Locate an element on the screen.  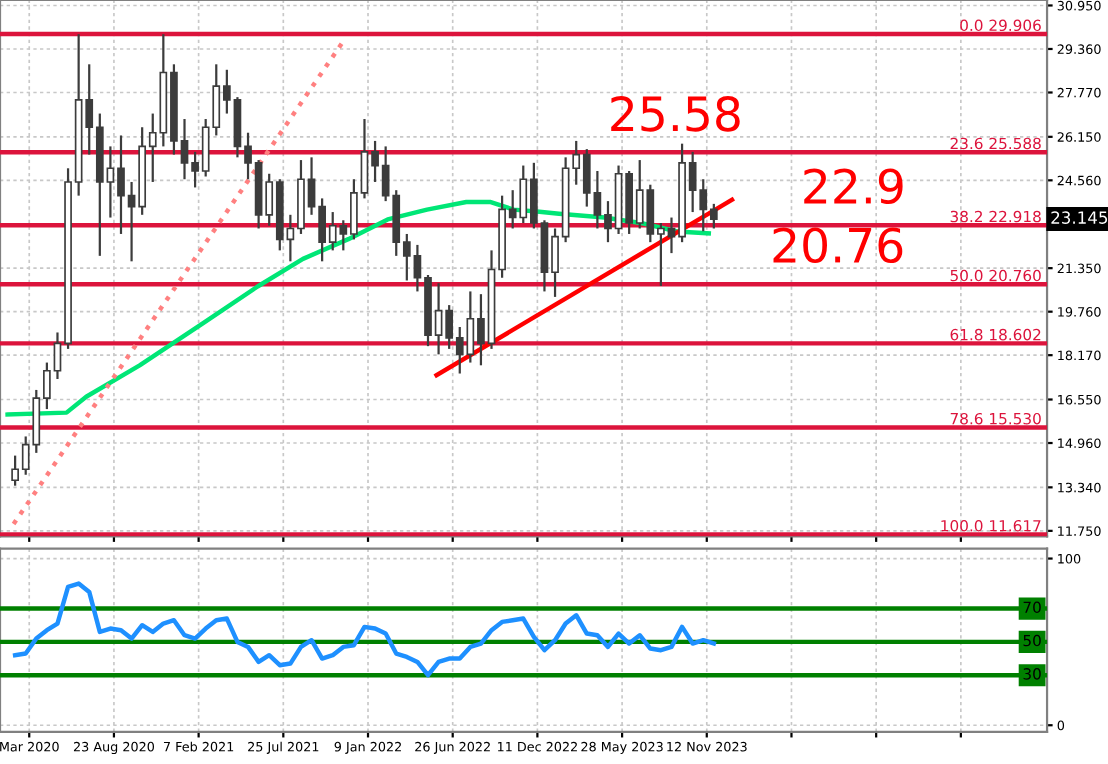
annotation: 23.145 is located at coordinates (1079, 217).